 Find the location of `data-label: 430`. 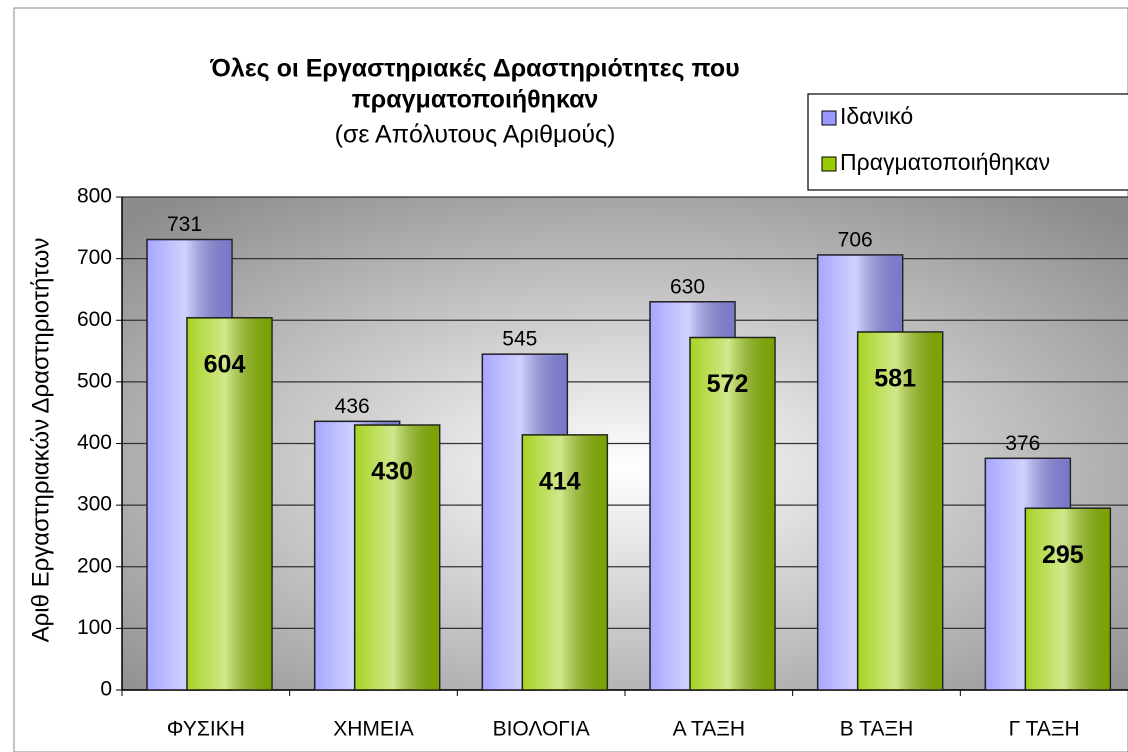

data-label: 430 is located at coordinates (392, 472).